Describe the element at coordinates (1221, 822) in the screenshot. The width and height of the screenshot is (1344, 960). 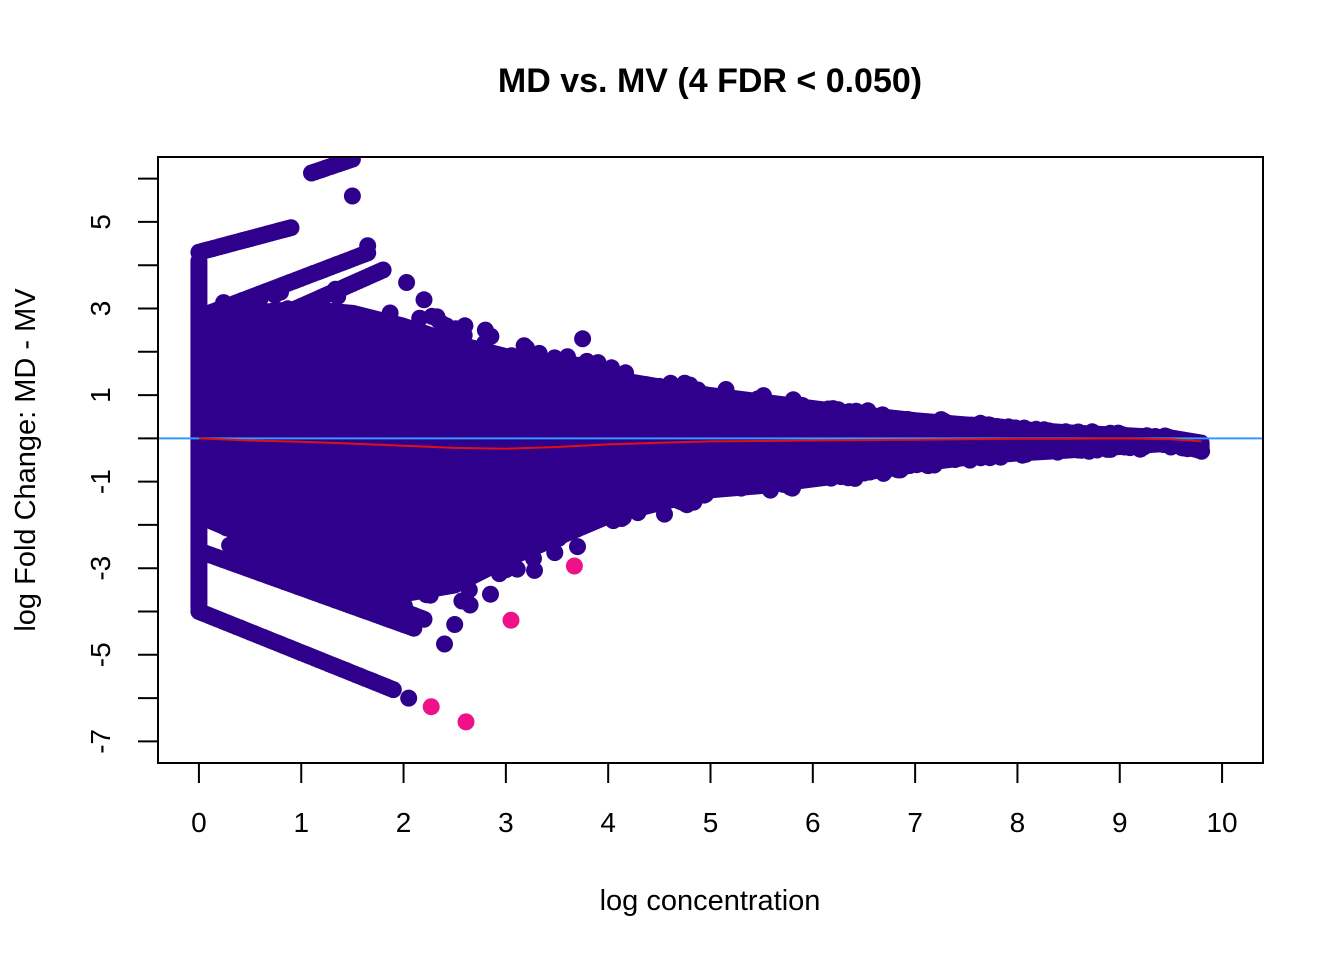
I see `x-tick-label: 10` at that location.